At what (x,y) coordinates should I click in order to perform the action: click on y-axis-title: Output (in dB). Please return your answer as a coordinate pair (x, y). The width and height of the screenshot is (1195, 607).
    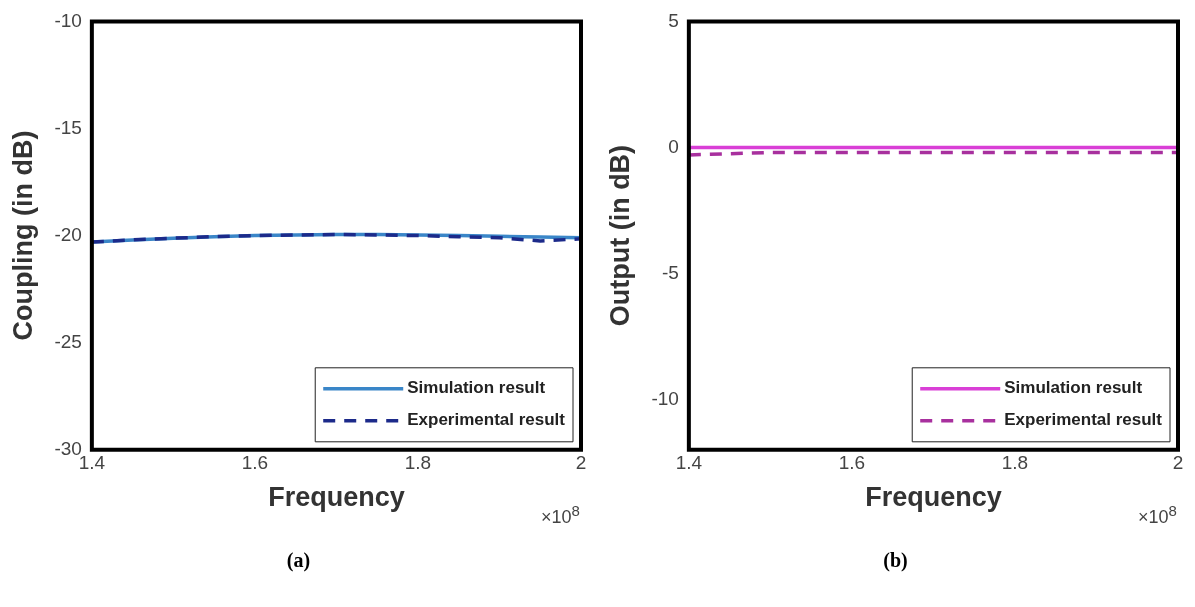
    Looking at the image, I should click on (619, 235).